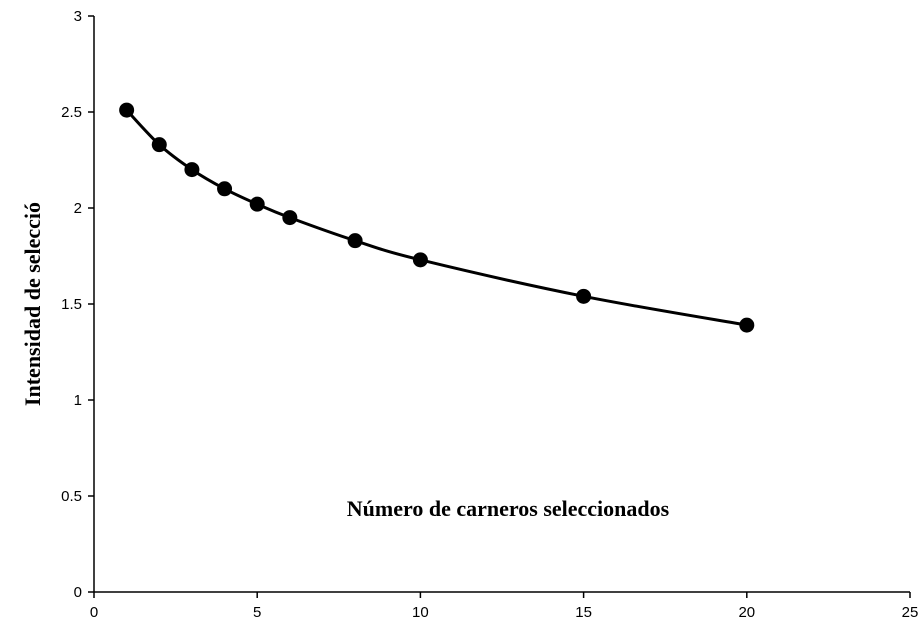 This screenshot has height=630, width=922. I want to click on x-axis: 0 5 10 15 20 25, so click(504, 606).